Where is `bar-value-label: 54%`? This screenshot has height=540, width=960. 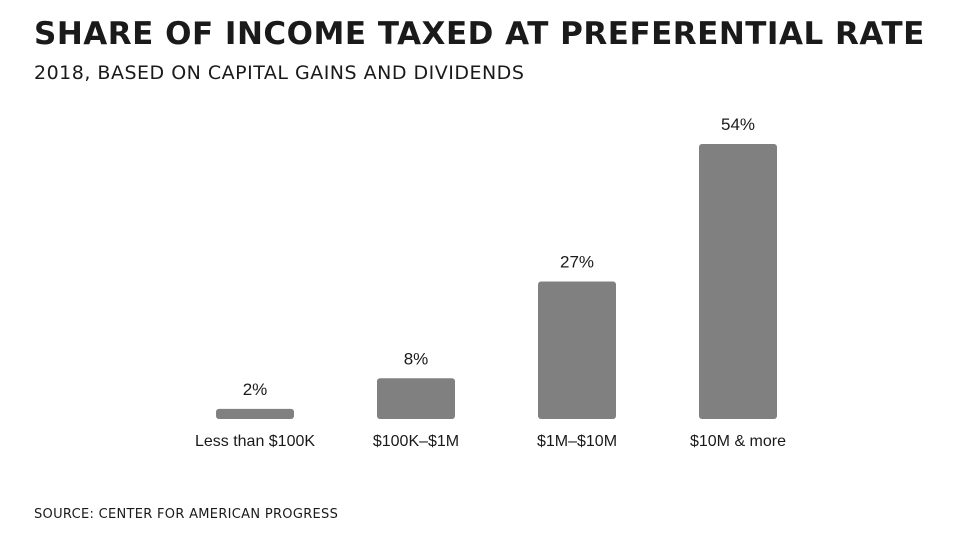 bar-value-label: 54% is located at coordinates (738, 124).